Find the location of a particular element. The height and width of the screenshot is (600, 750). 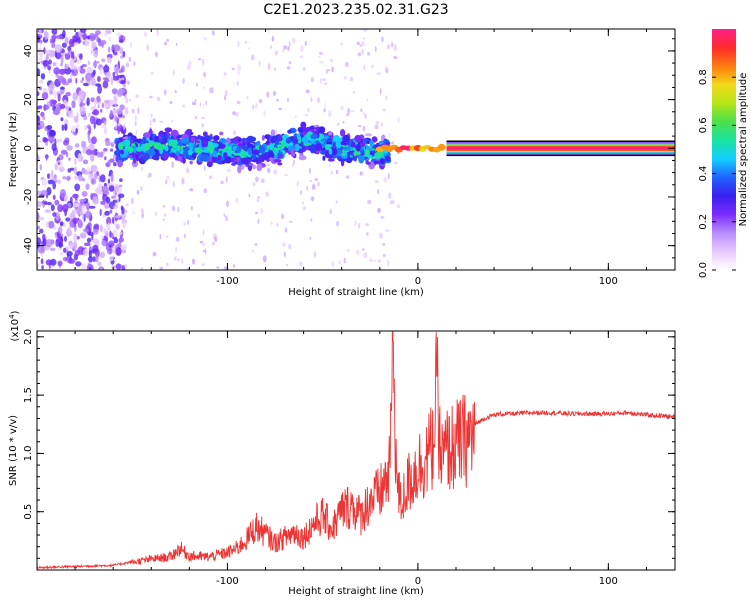

bottom-xtick-label: -100 is located at coordinates (227, 581).